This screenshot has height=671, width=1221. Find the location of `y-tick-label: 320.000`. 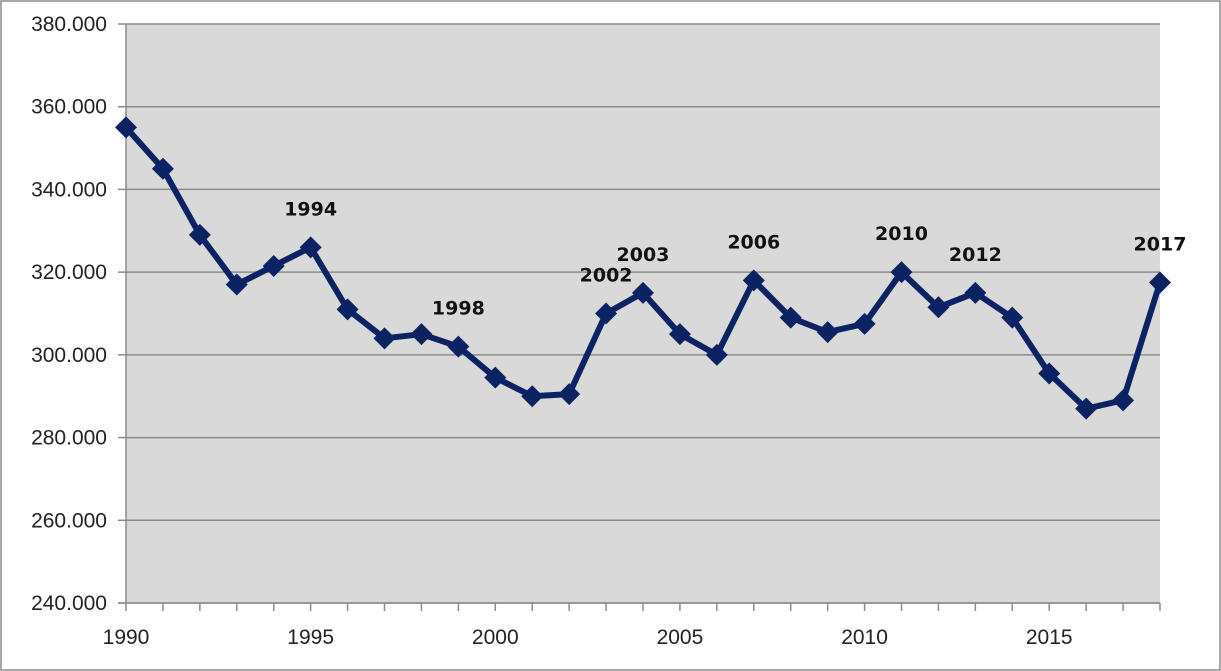

y-tick-label: 320.000 is located at coordinates (69, 272).